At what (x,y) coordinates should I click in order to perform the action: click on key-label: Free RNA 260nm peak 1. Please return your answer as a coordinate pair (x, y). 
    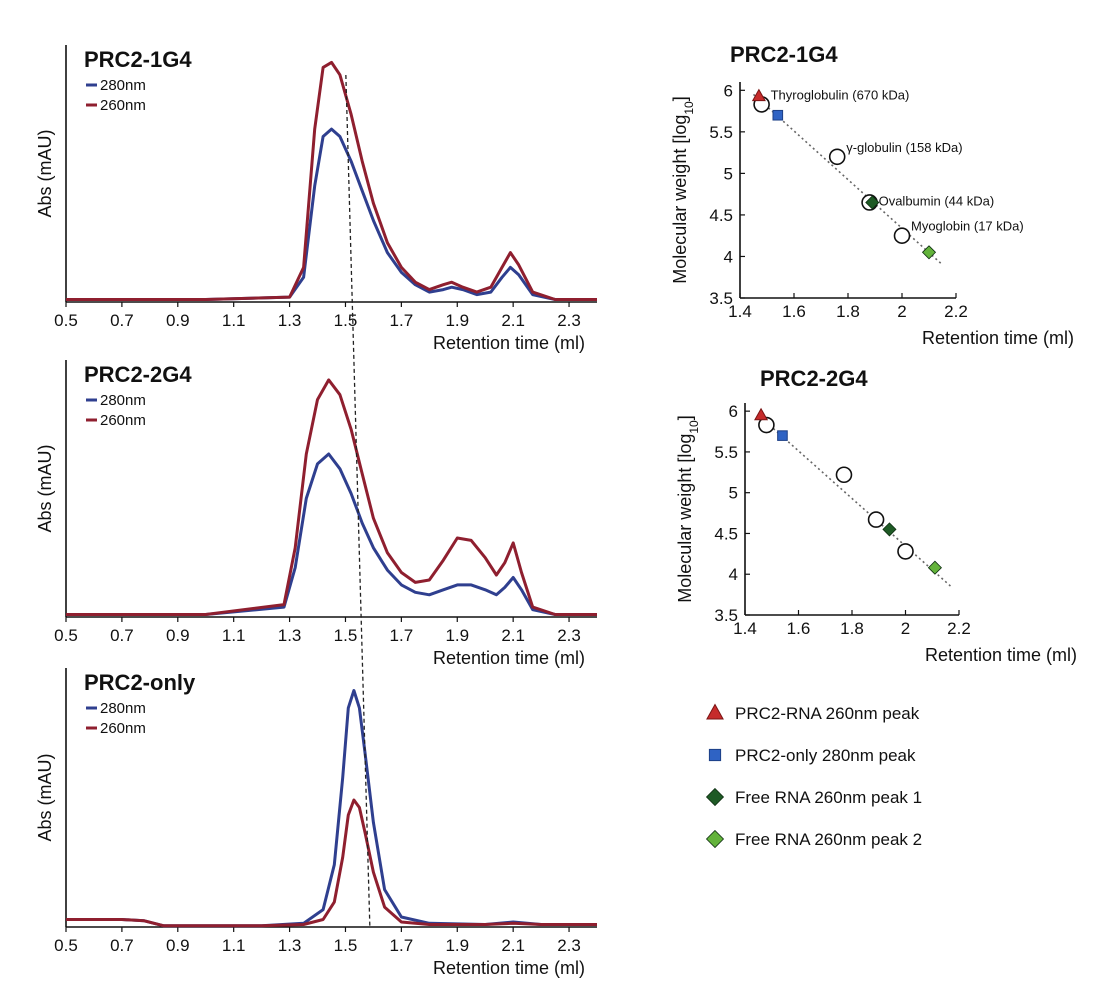
    Looking at the image, I should click on (828, 797).